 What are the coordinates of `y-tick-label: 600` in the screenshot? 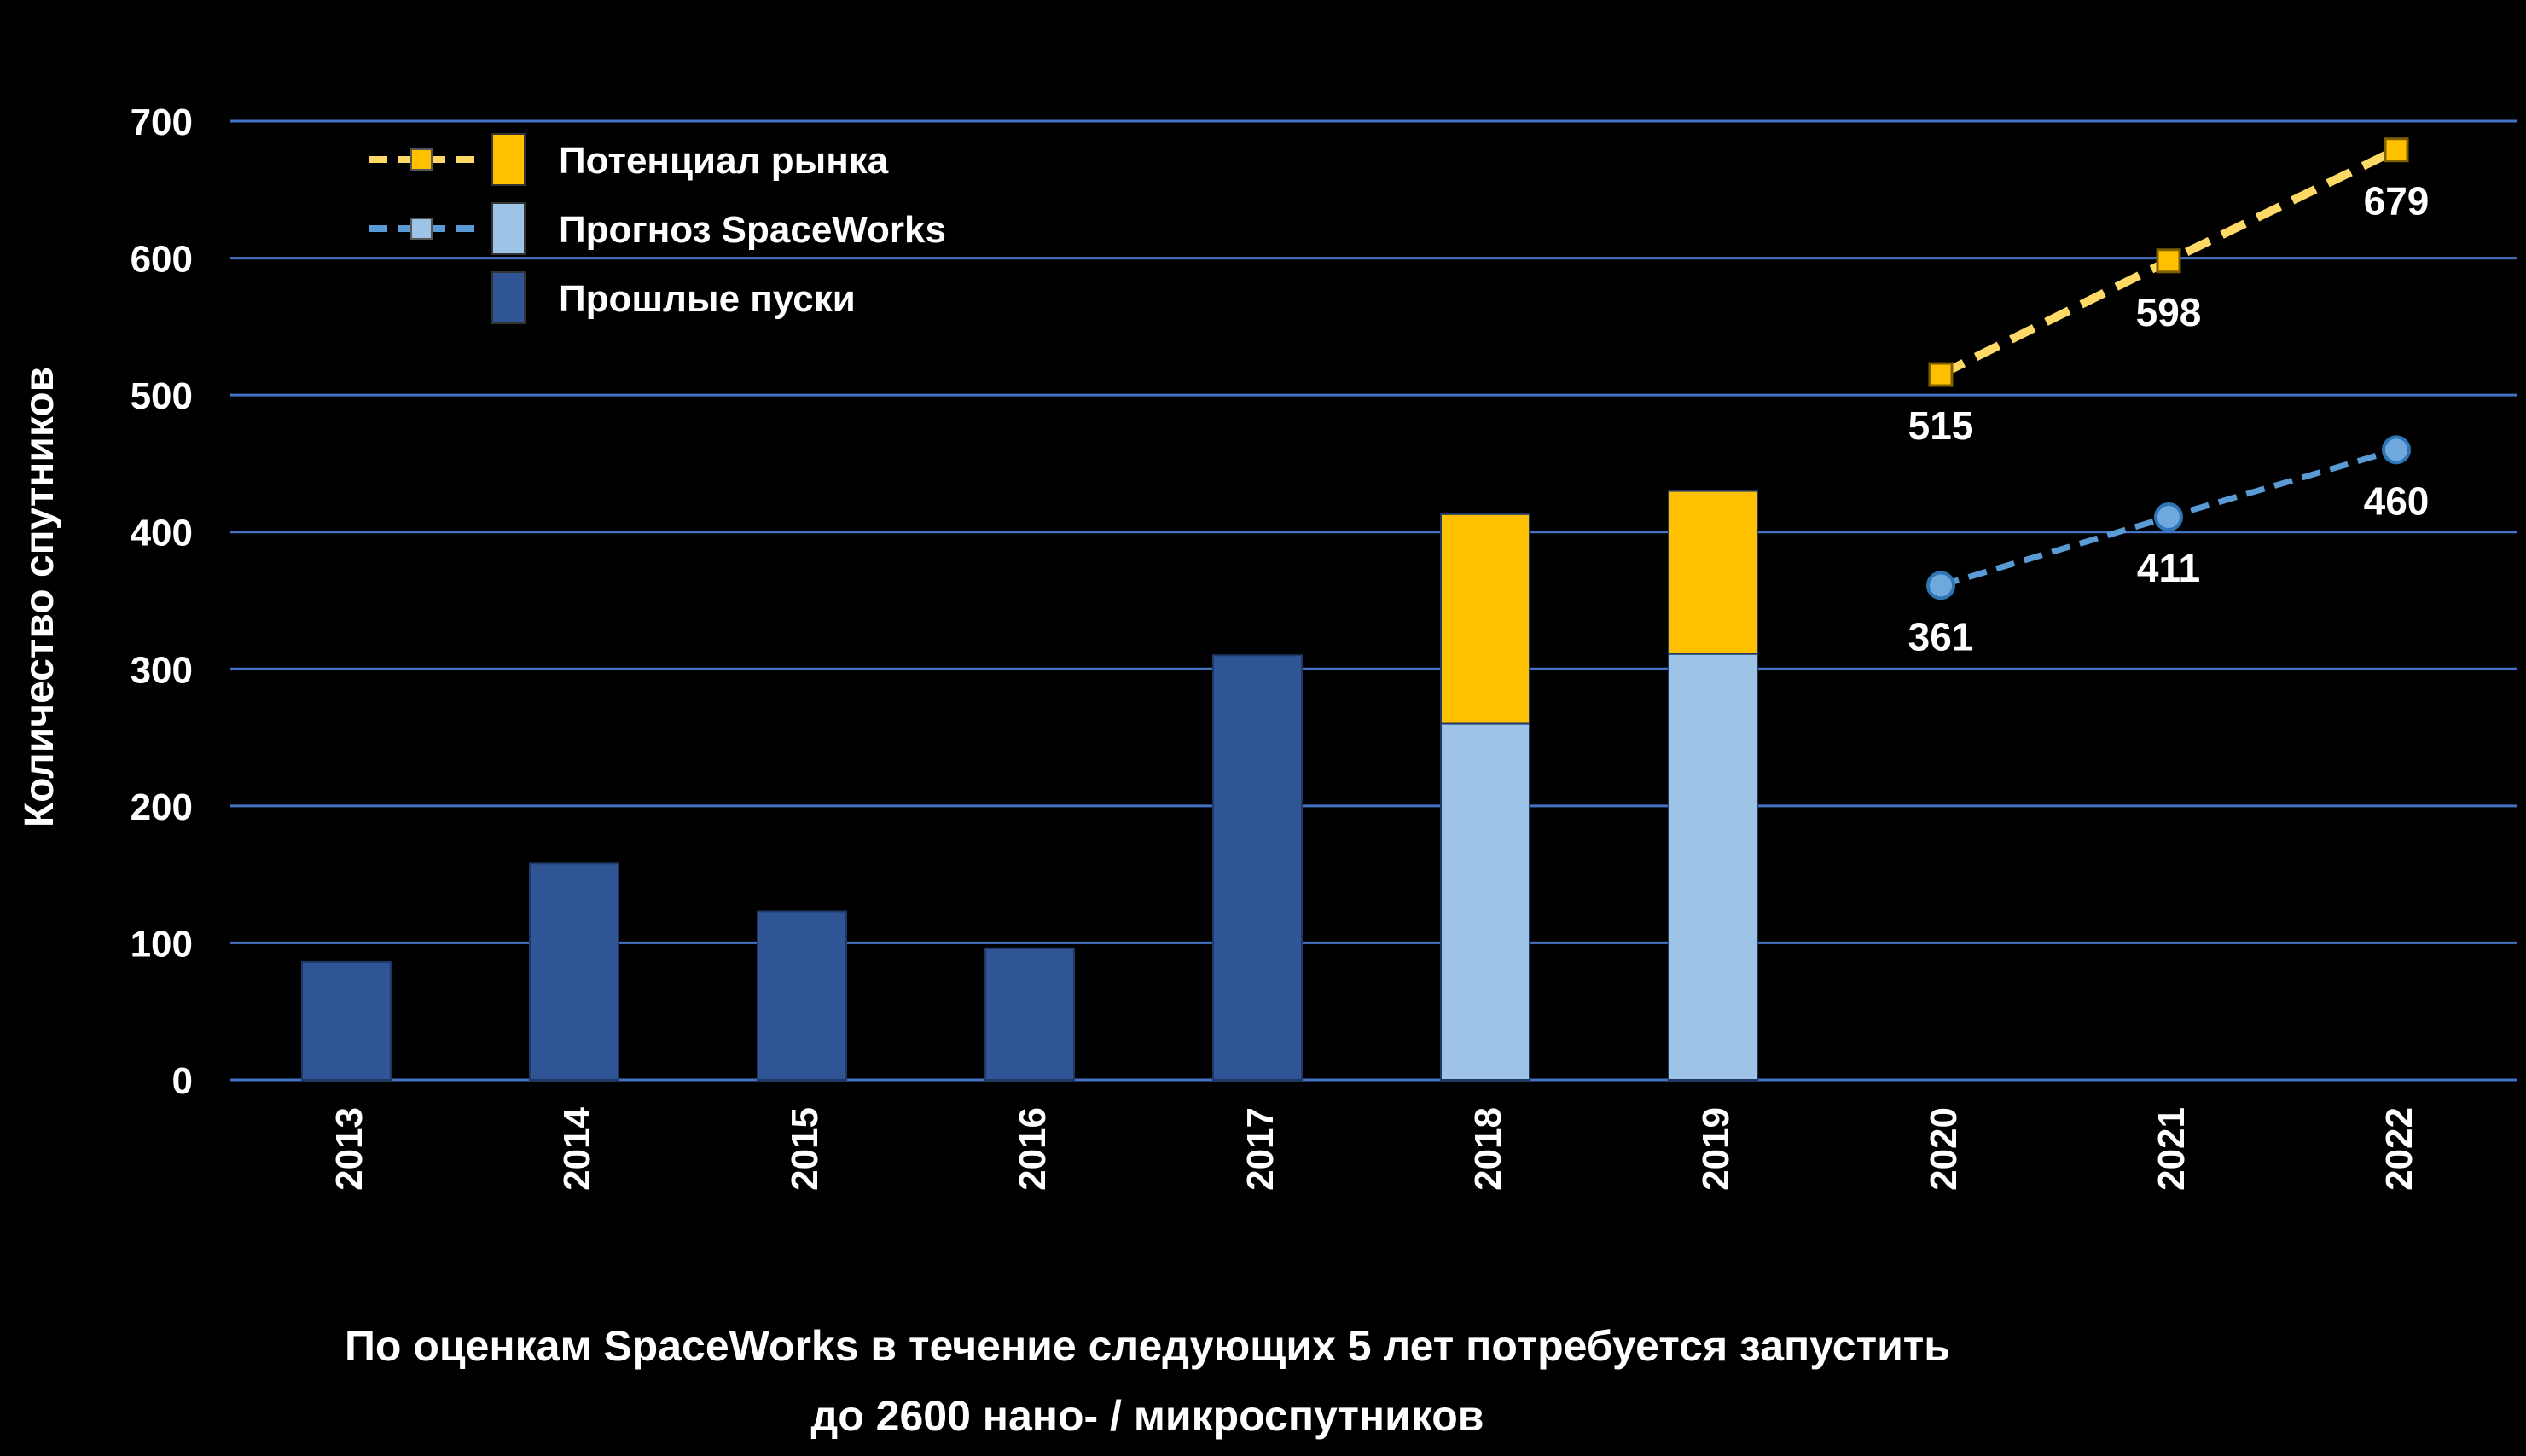 It's located at (162, 260).